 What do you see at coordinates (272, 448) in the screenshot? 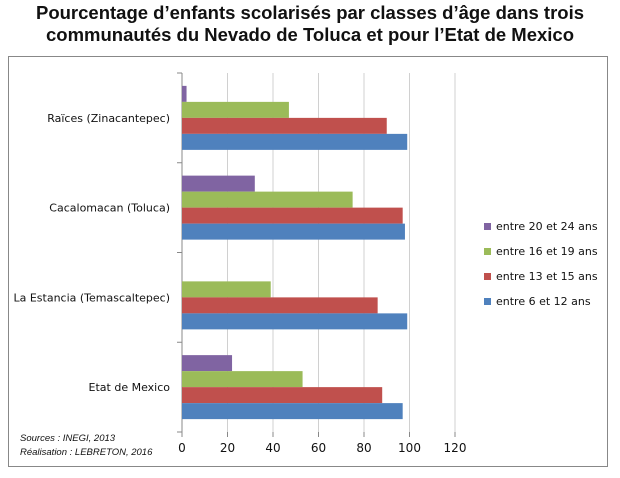
I see `x-tick-label: 40` at bounding box center [272, 448].